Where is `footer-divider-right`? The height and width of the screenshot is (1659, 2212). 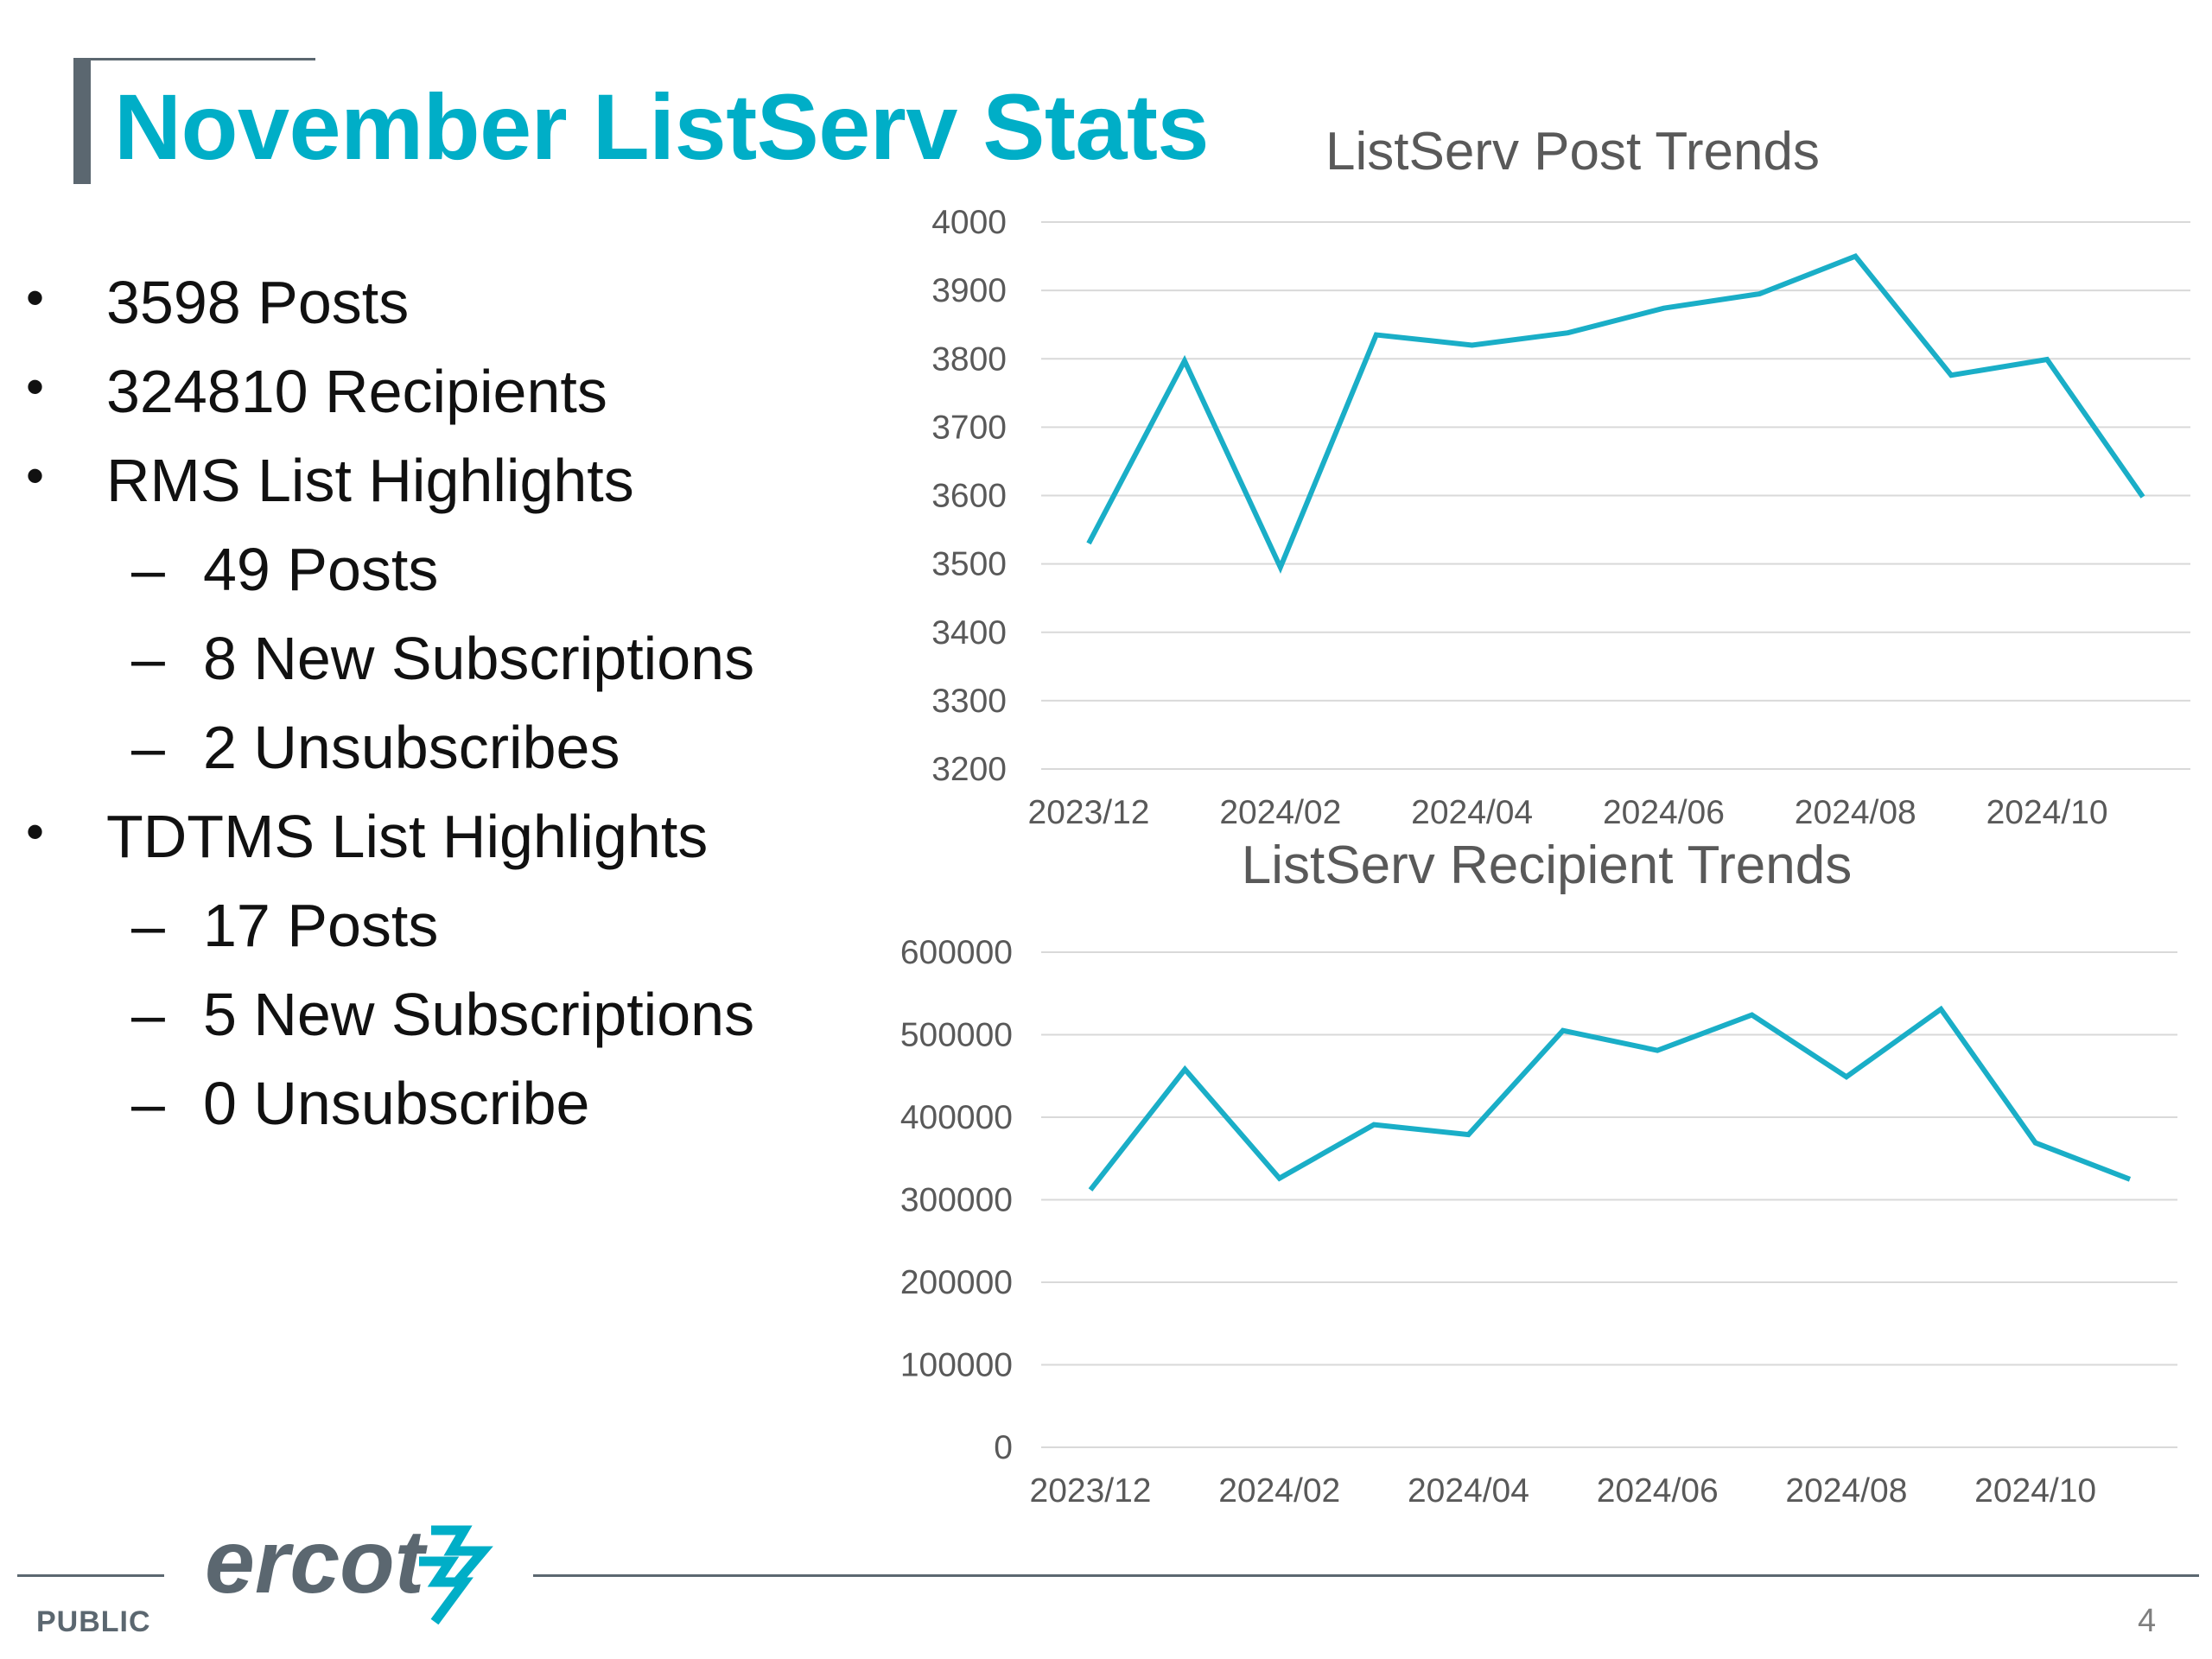
footer-divider-right is located at coordinates (1366, 1575).